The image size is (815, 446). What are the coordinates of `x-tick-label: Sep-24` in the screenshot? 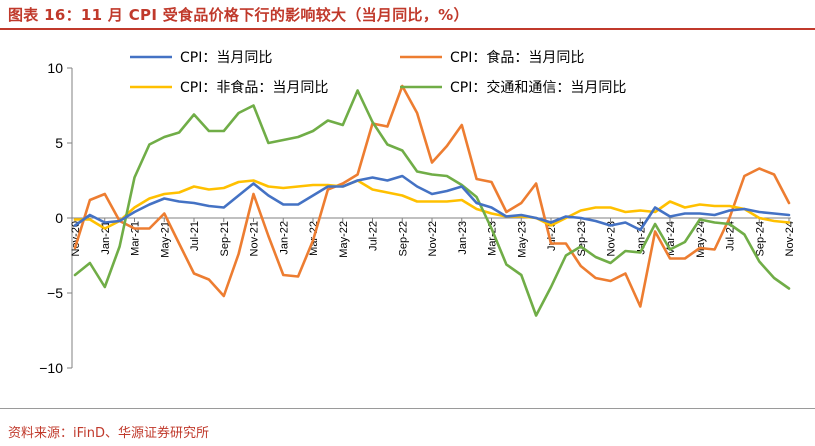 It's located at (760, 238).